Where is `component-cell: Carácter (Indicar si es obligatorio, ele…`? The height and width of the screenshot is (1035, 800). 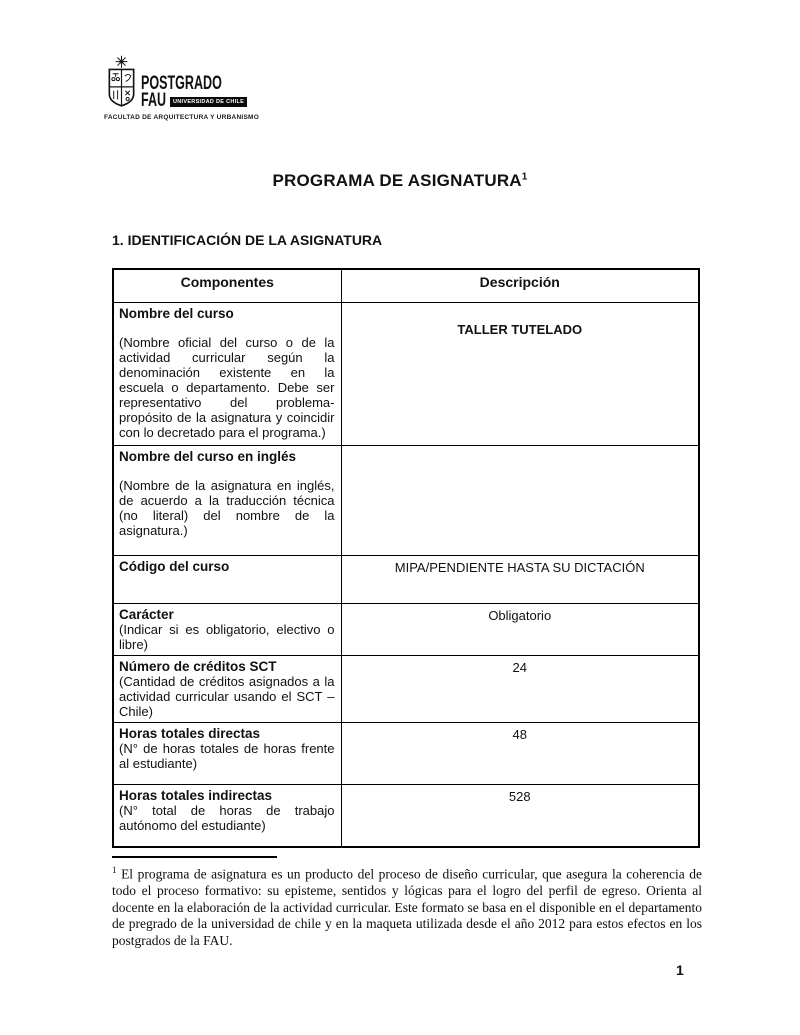
component-cell: Carácter (Indicar si es obligatorio, ele… is located at coordinates (227, 629).